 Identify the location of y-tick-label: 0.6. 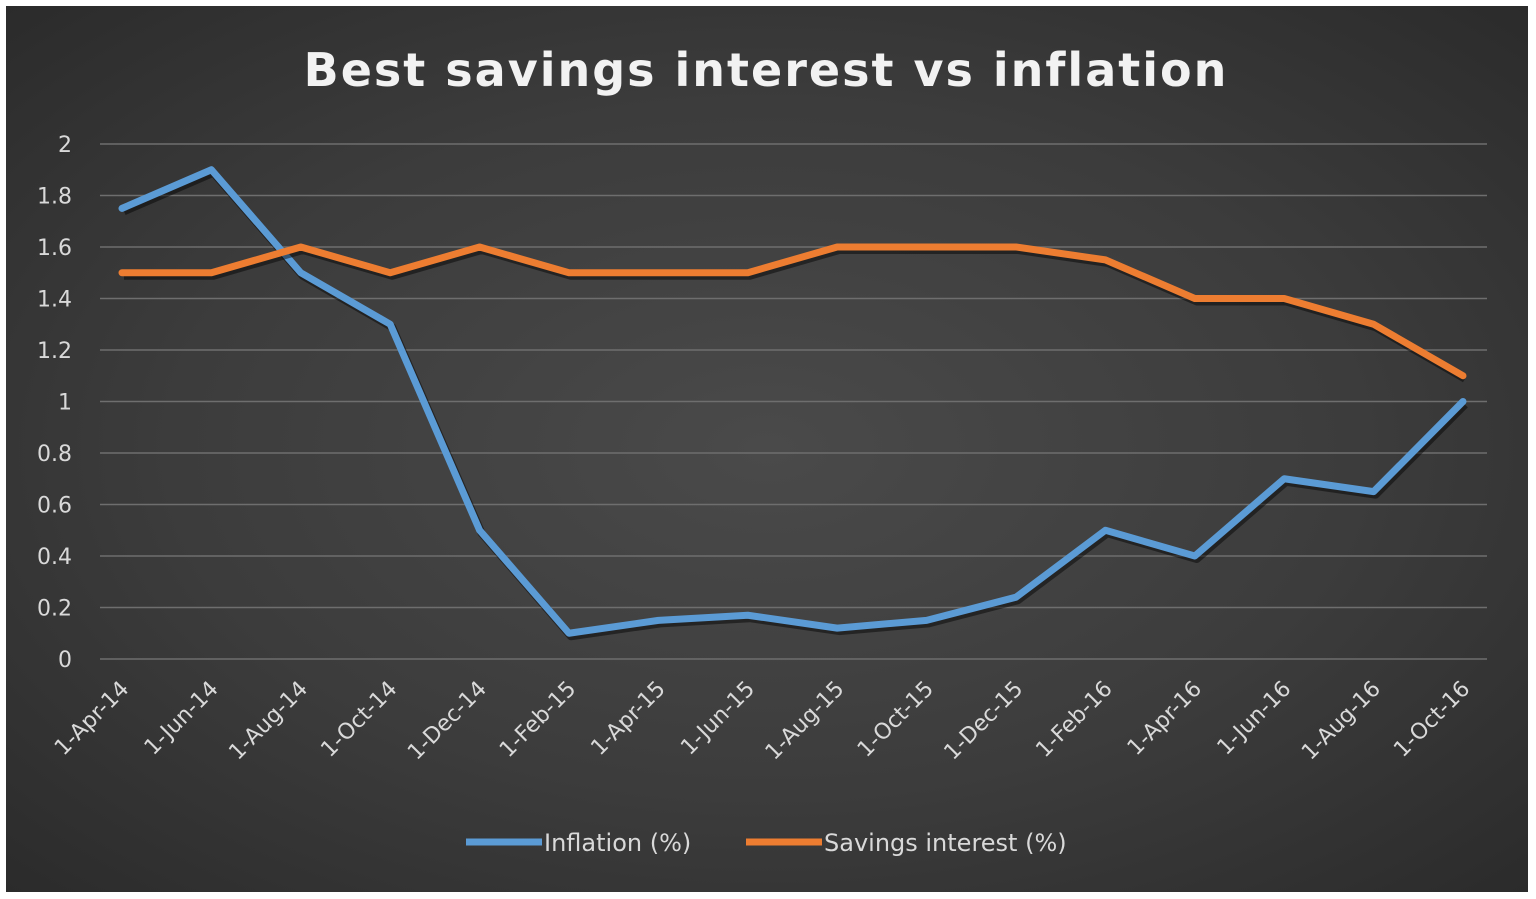
(54, 506).